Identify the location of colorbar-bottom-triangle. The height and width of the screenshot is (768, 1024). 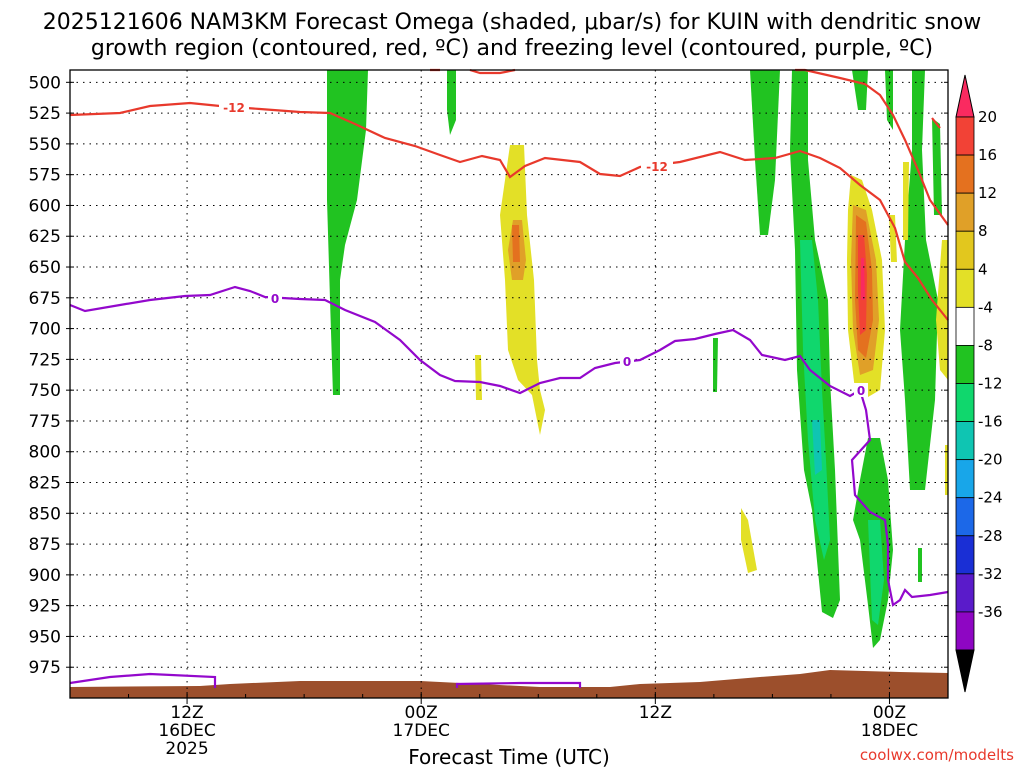
(965, 671).